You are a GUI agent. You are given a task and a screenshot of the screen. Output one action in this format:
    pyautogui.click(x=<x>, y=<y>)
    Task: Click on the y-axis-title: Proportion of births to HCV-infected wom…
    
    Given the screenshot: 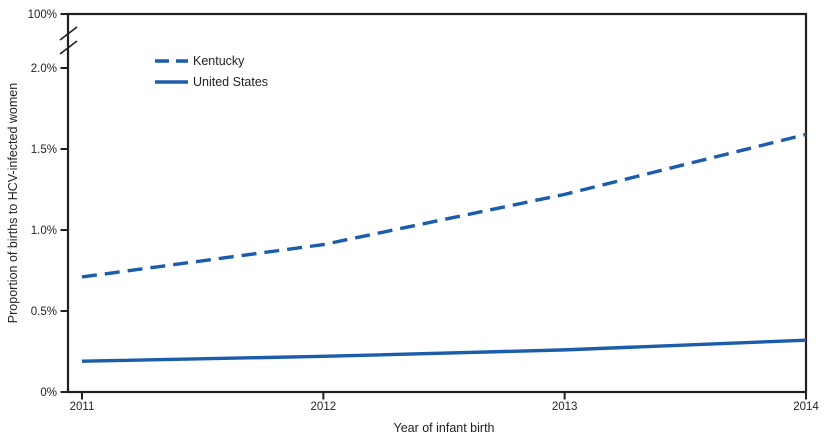 What is the action you would take?
    pyautogui.click(x=13, y=203)
    